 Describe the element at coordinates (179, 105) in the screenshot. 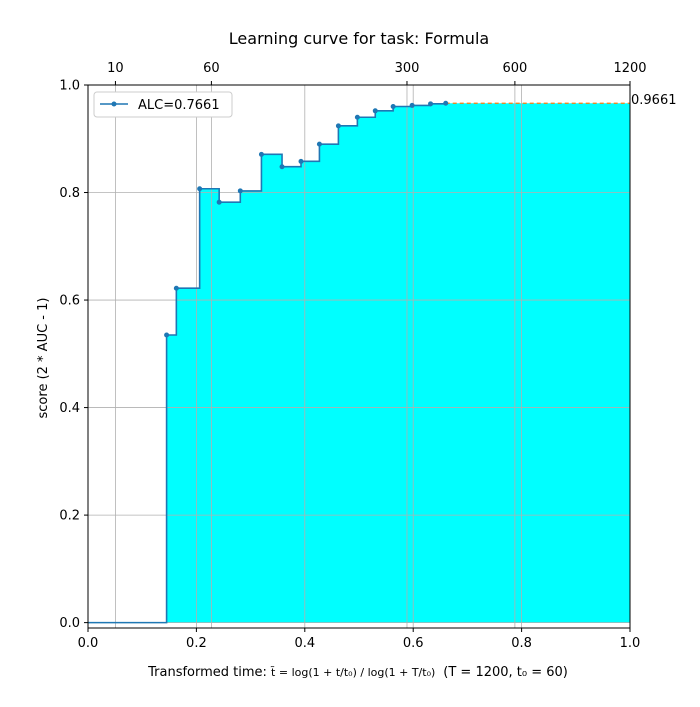

I see `legend-entry-label: ALC=0.7661` at that location.